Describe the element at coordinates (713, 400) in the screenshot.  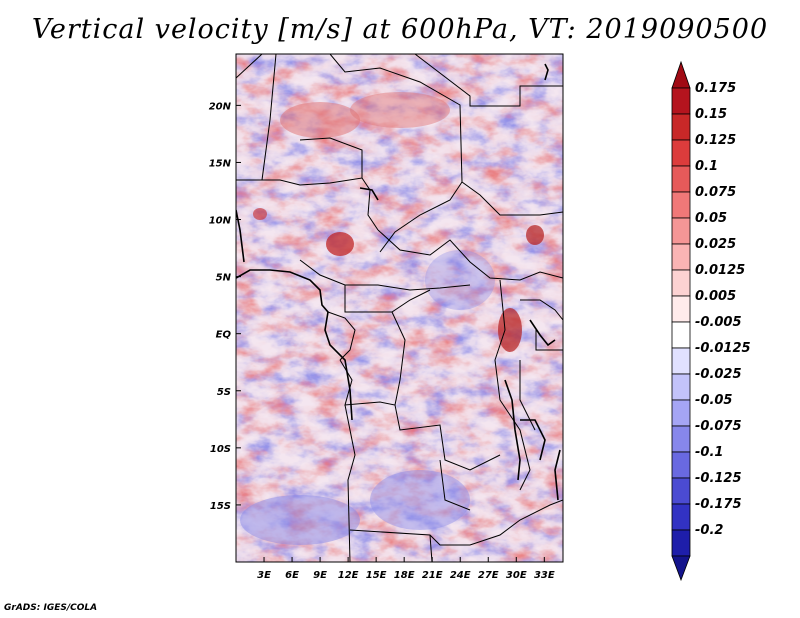
I see `colorbar-label: -0.05` at that location.